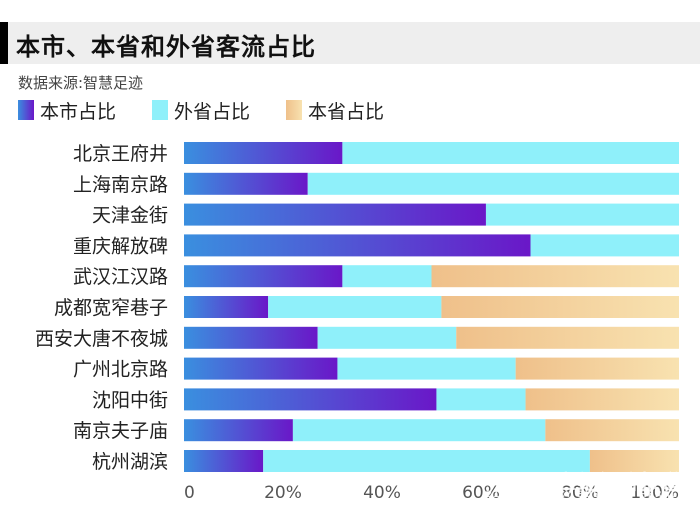  Describe the element at coordinates (580, 493) in the screenshot. I see `x-tick-label-4: 80%` at that location.